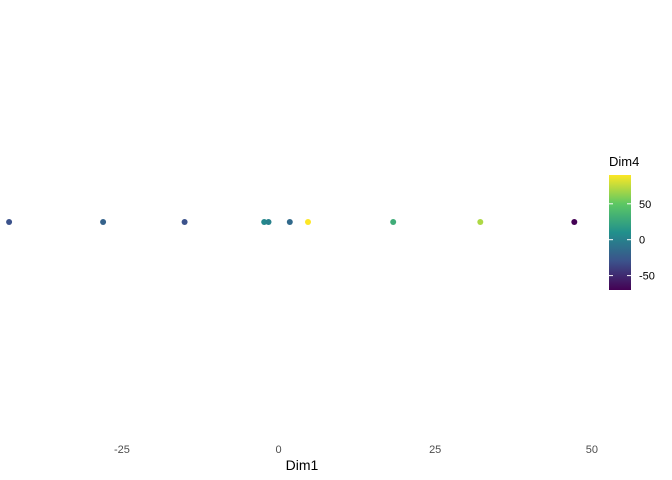 The height and width of the screenshot is (480, 672). Describe the element at coordinates (624, 161) in the screenshot. I see `colorbar-title: Dim4` at that location.